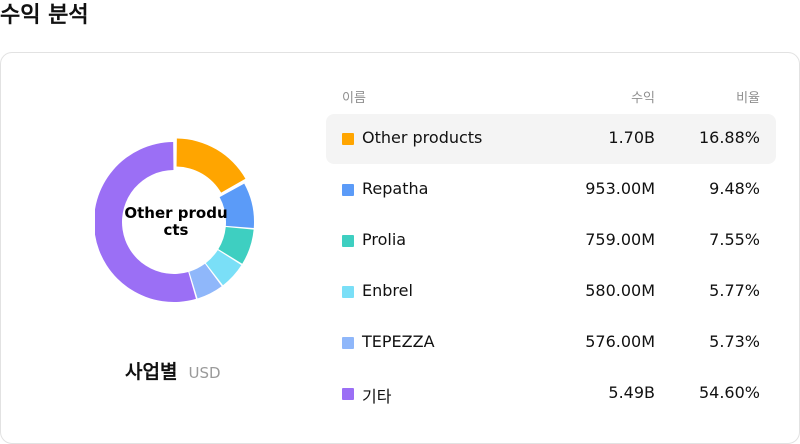 Image resolution: width=800 pixels, height=444 pixels. I want to click on row-ratio: 9.48%, so click(734, 188).